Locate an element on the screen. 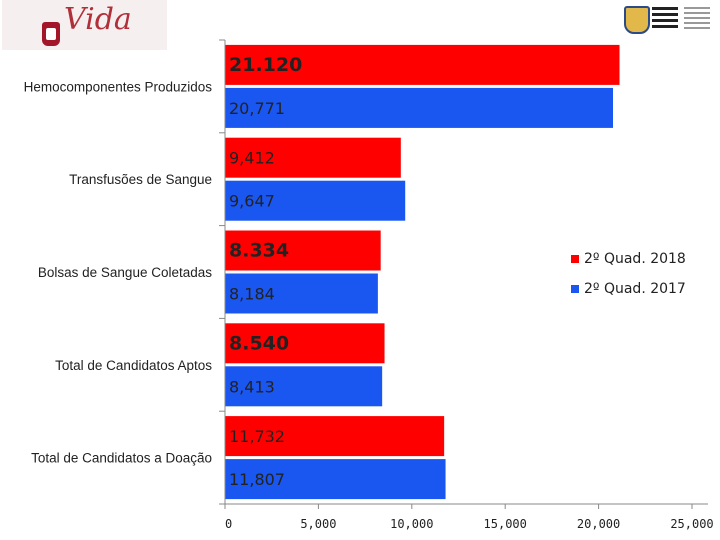  data-label-2017-2: 9,647 is located at coordinates (252, 201).